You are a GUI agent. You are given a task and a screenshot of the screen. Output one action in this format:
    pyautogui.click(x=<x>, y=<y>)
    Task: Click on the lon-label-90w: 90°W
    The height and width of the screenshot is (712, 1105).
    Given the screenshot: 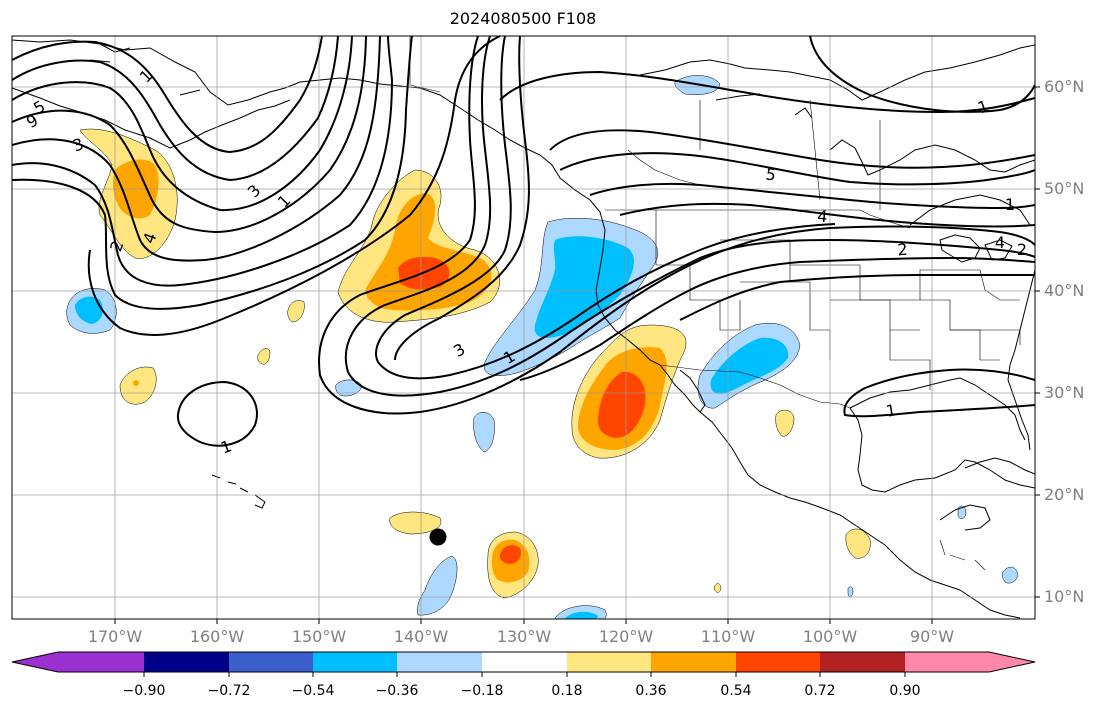 What is the action you would take?
    pyautogui.click(x=932, y=636)
    